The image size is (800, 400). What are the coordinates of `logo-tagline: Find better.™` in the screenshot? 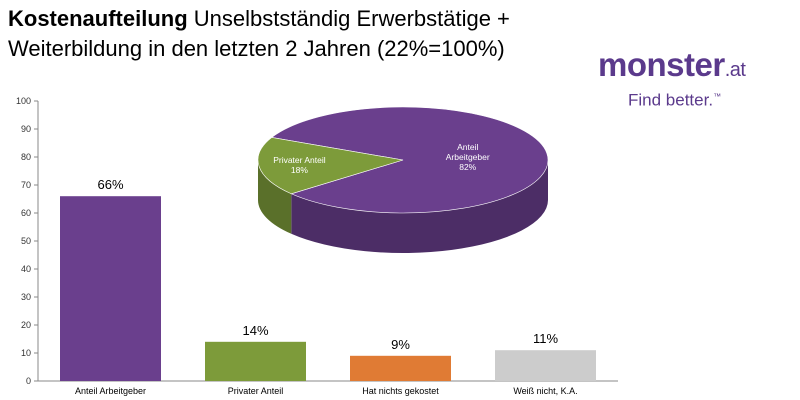 It's located at (713, 99).